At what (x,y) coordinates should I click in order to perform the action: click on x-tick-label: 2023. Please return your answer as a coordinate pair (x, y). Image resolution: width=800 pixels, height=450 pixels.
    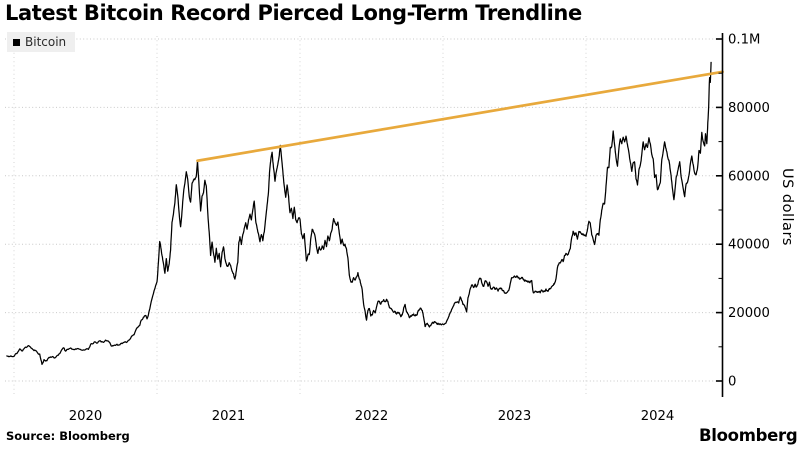
    Looking at the image, I should click on (515, 416).